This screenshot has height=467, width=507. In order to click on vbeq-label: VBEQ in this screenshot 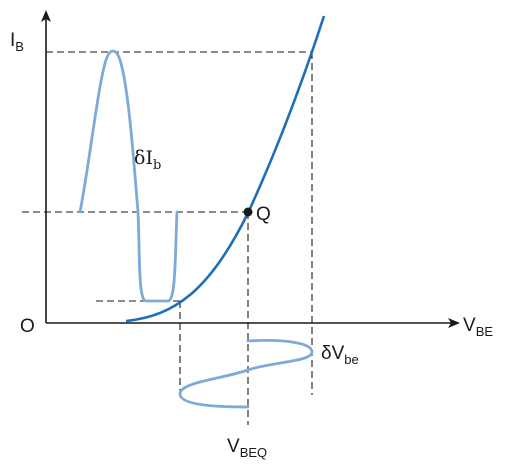, I will do `click(247, 448)`.